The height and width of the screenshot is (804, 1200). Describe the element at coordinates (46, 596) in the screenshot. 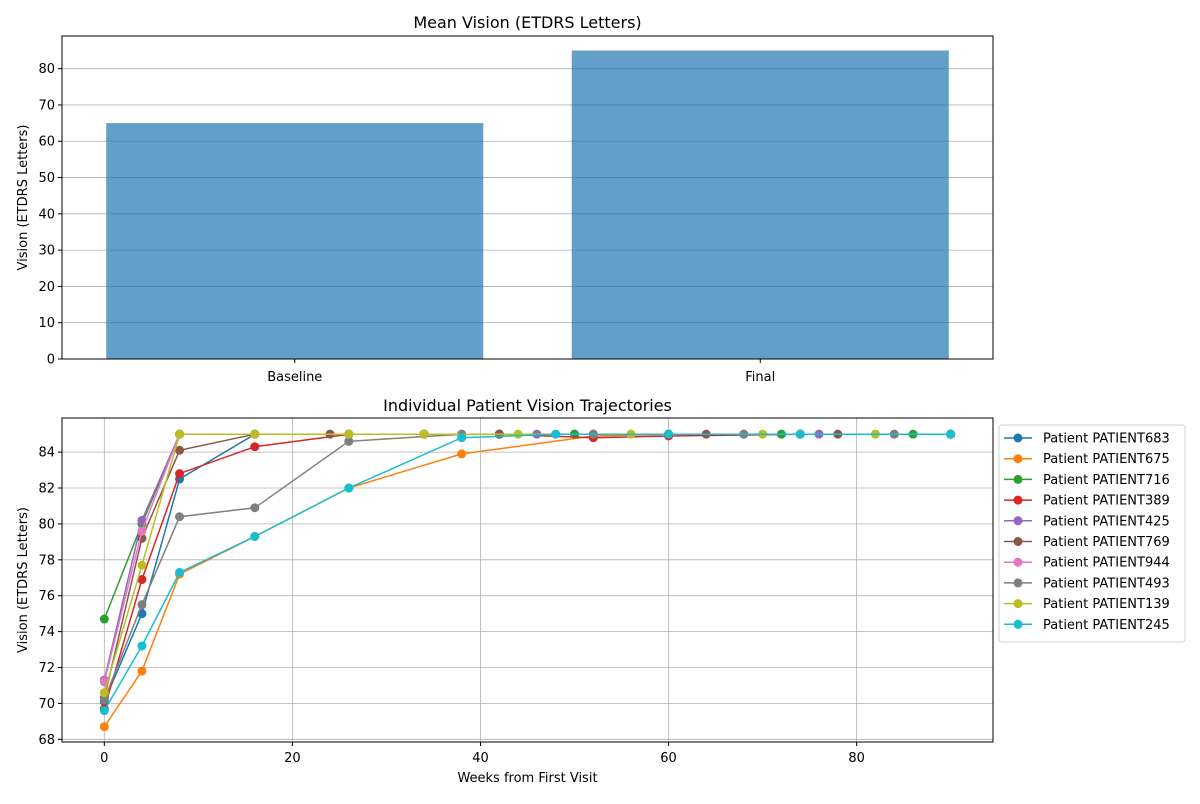

I see `line-ytick-label: 76` at that location.